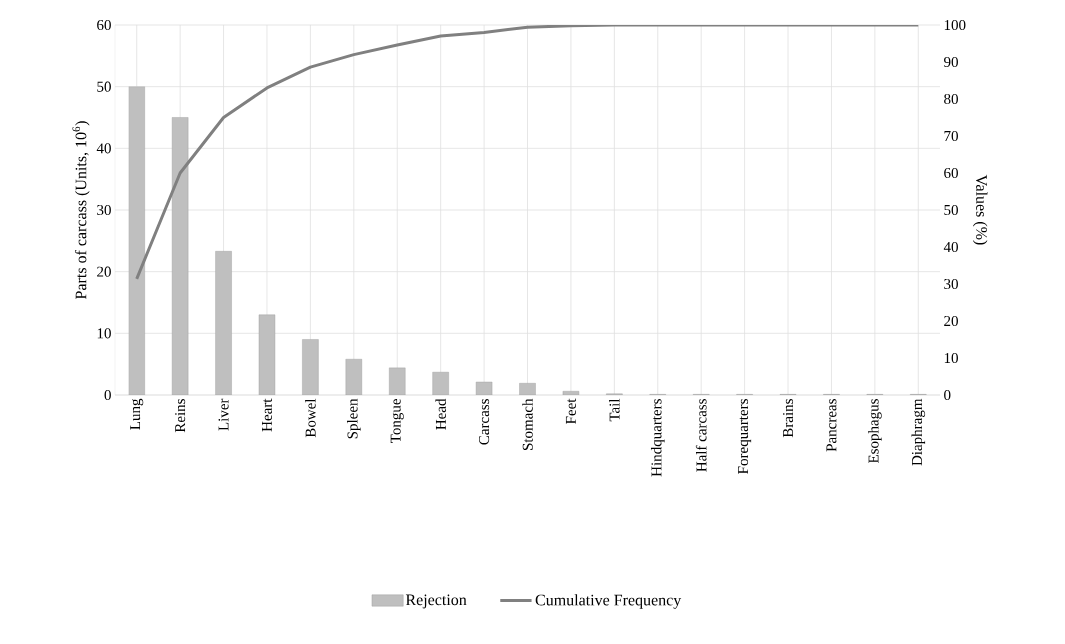  Describe the element at coordinates (104, 210) in the screenshot. I see `y-tick-label: 30` at that location.